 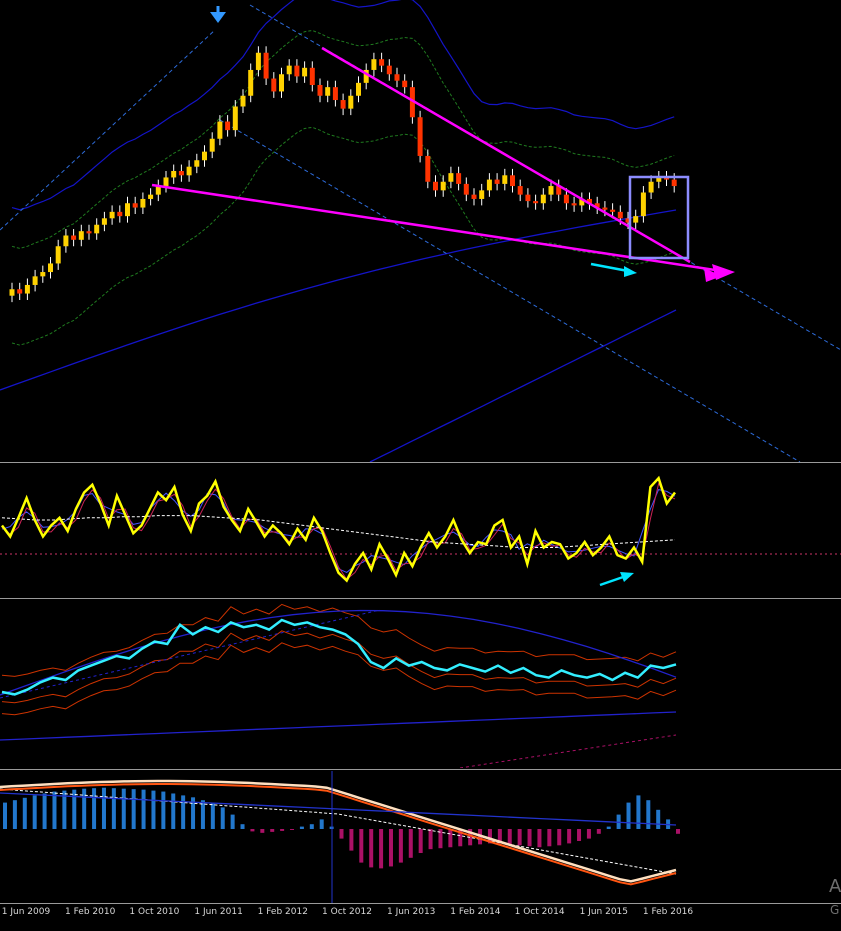 What do you see at coordinates (627, 577) in the screenshot?
I see `oscillator-arrowhead` at bounding box center [627, 577].